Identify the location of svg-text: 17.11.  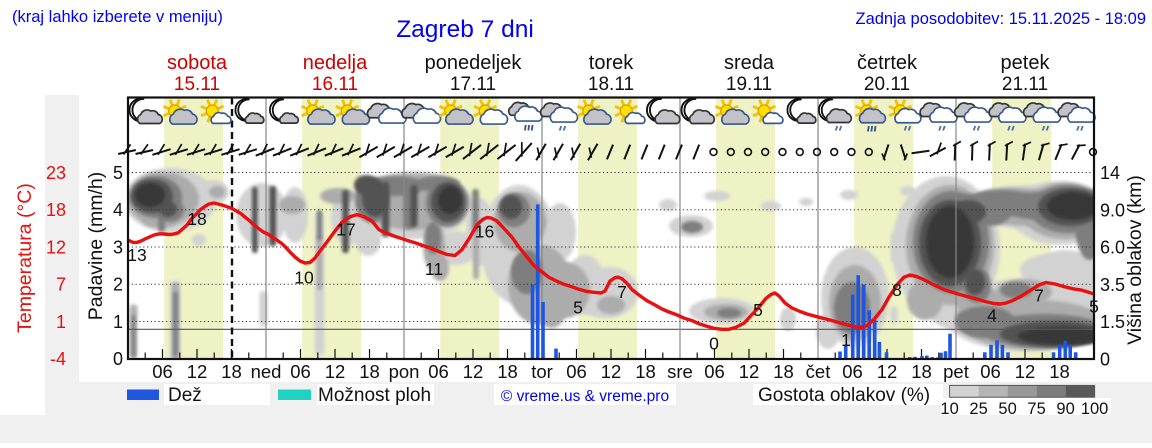
(473, 84).